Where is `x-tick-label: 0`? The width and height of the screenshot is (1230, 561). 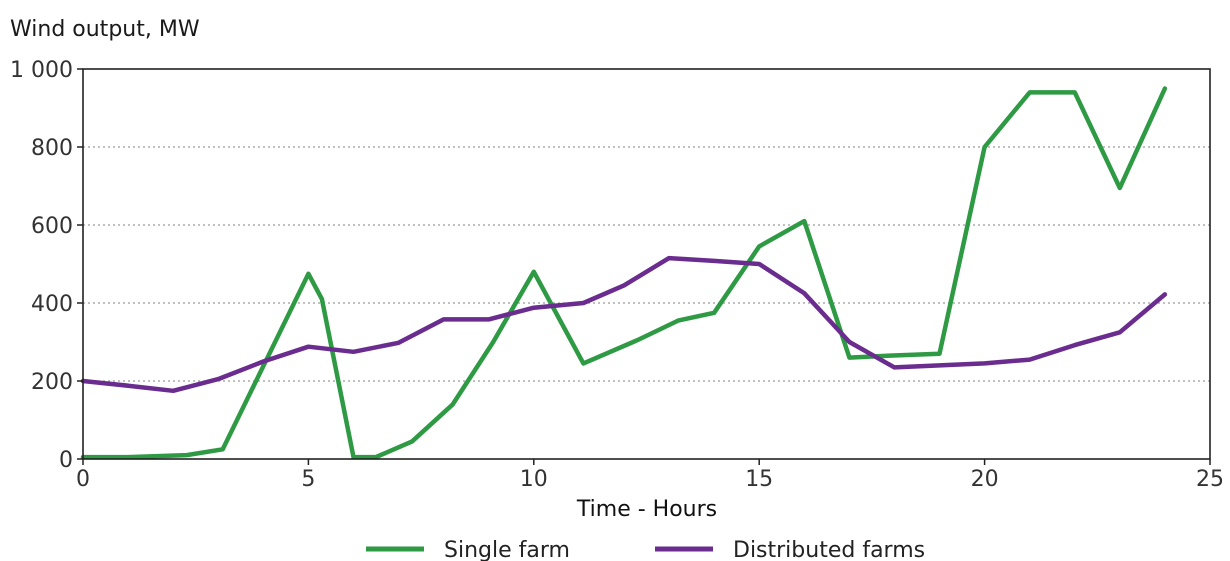
x-tick-label: 0 is located at coordinates (83, 479).